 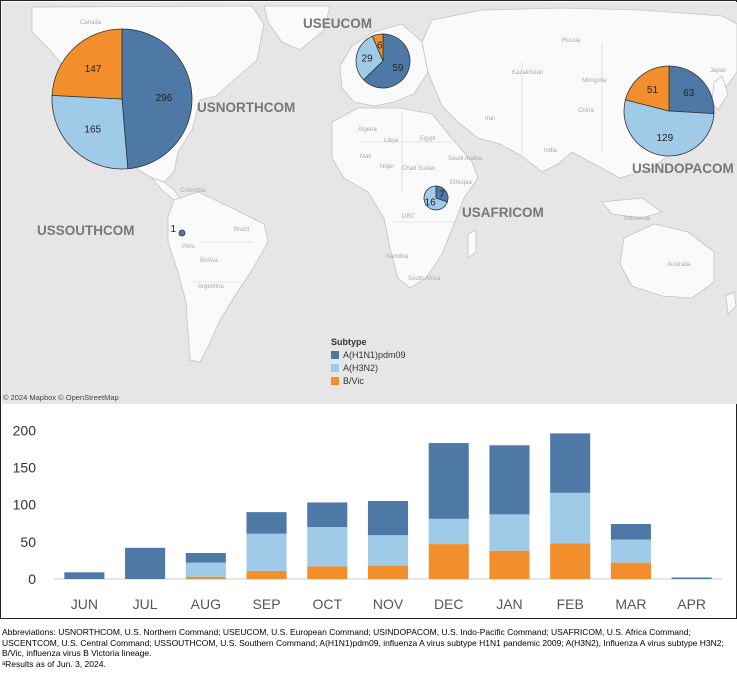 I want to click on country-label: Iran, so click(x=490, y=119).